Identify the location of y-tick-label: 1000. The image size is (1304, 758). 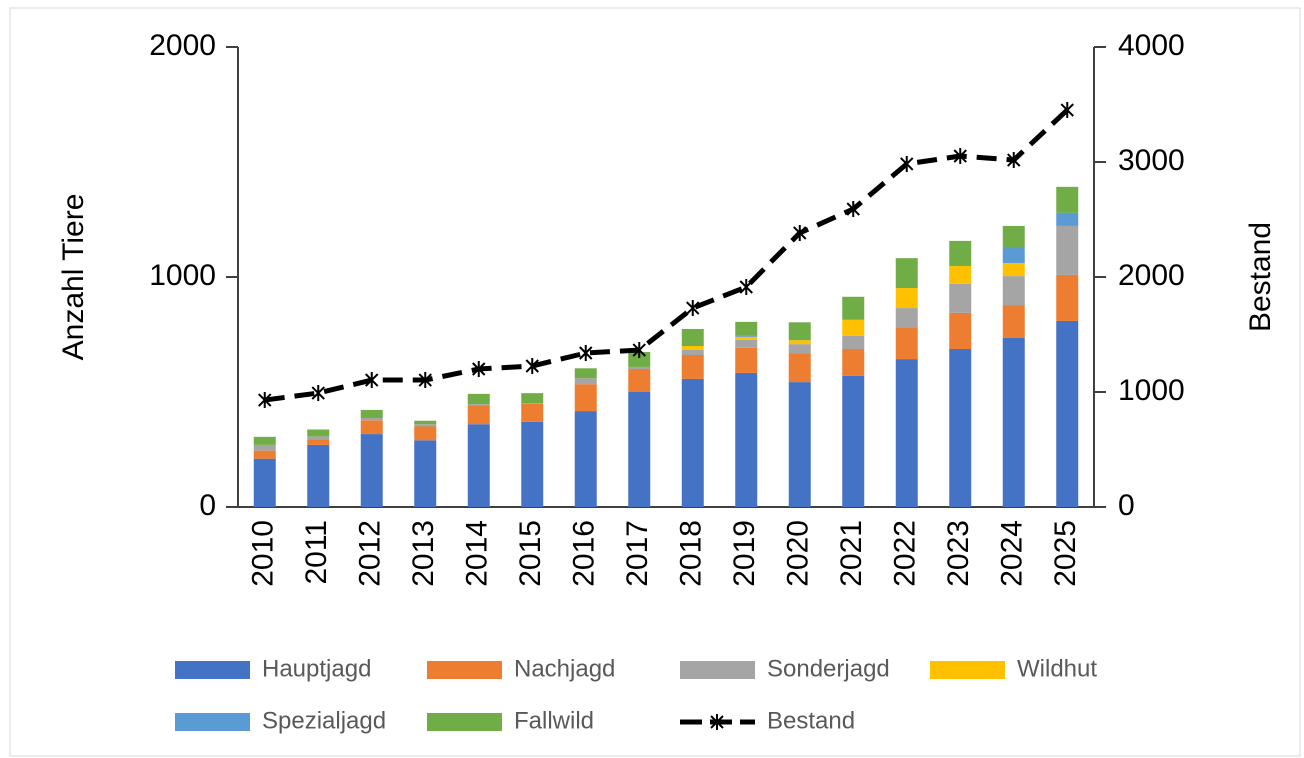
(182, 275).